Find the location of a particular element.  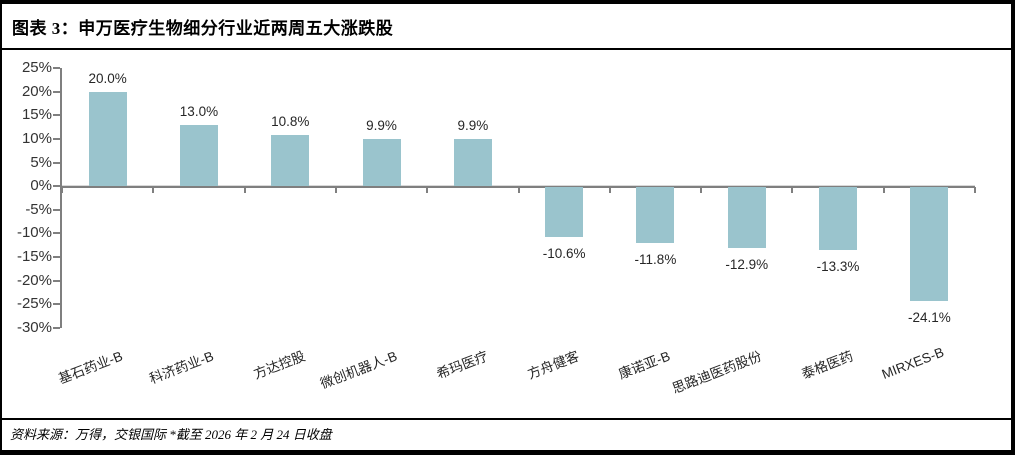

source-note: 资料来源：万得，交银国际 *截至 2026 年 2 月 24 日收盘 is located at coordinates (171, 434).